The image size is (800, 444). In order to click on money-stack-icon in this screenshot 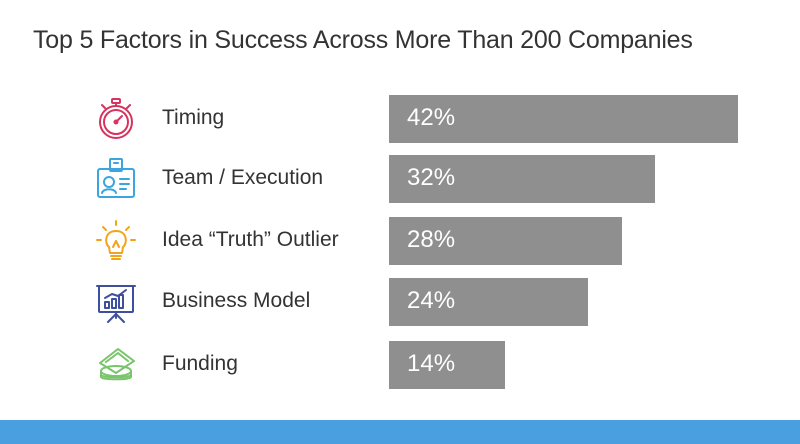, I will do `click(116, 365)`.